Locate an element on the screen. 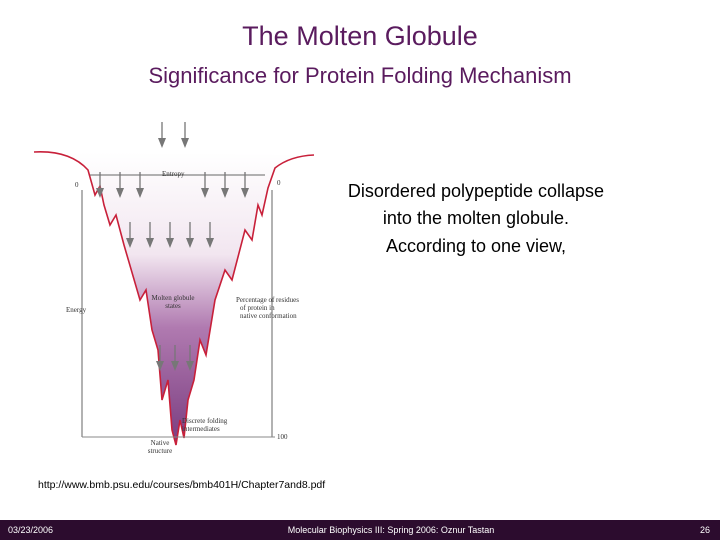 The height and width of the screenshot is (540, 720). fig-label: states is located at coordinates (173, 306).